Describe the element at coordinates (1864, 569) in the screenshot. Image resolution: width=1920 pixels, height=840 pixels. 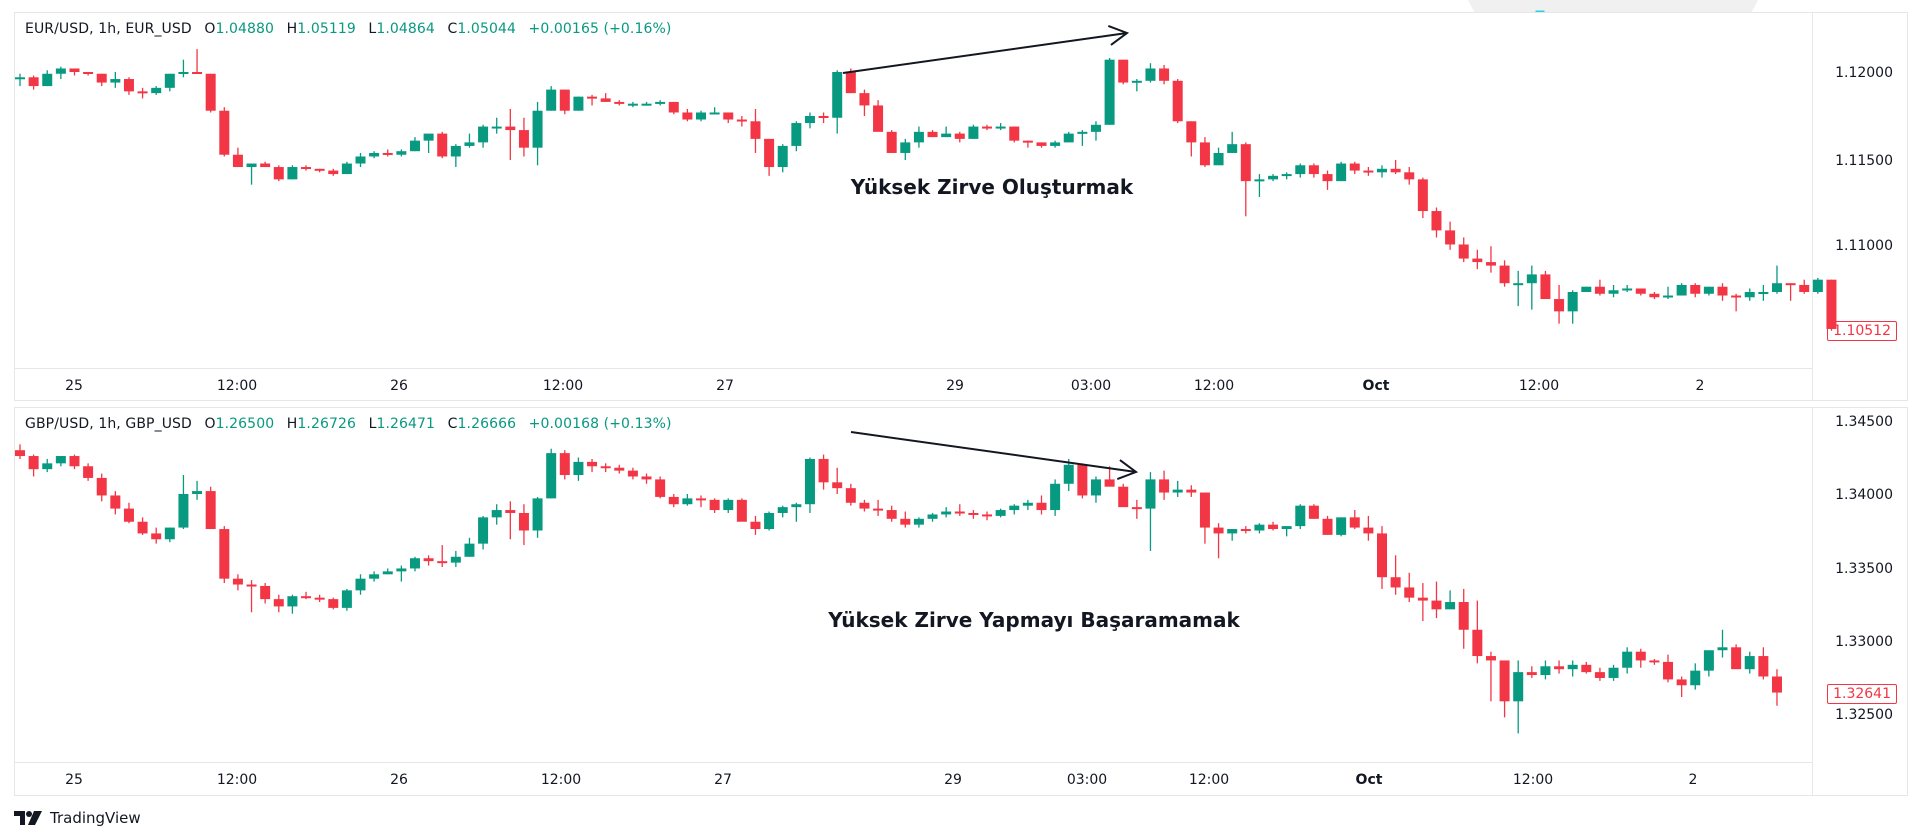
I see `price-axis-label: 1.33500` at that location.